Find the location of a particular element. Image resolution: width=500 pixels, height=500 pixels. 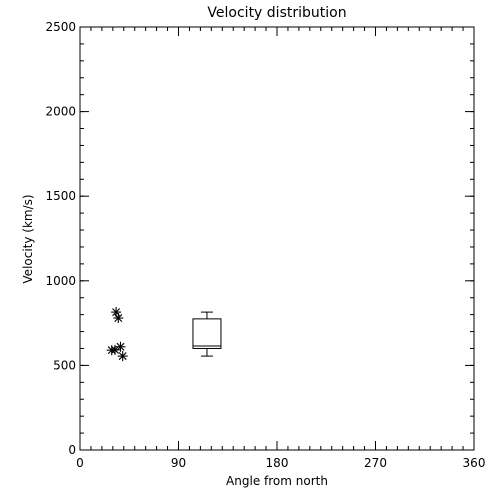

y-tick-label: 2000 is located at coordinates (60, 112).